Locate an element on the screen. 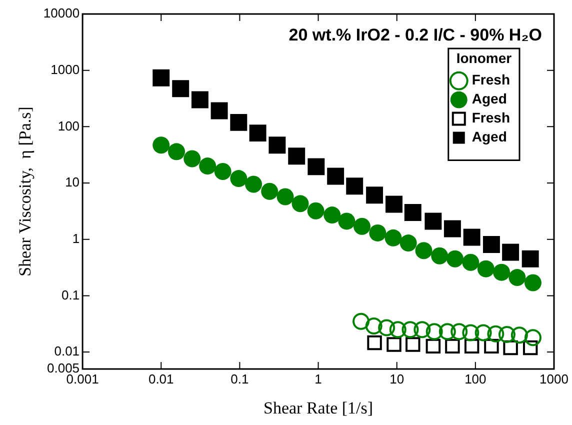 Image resolution: width=572 pixels, height=425 pixels. y-tick-label: 10 is located at coordinates (72, 182).